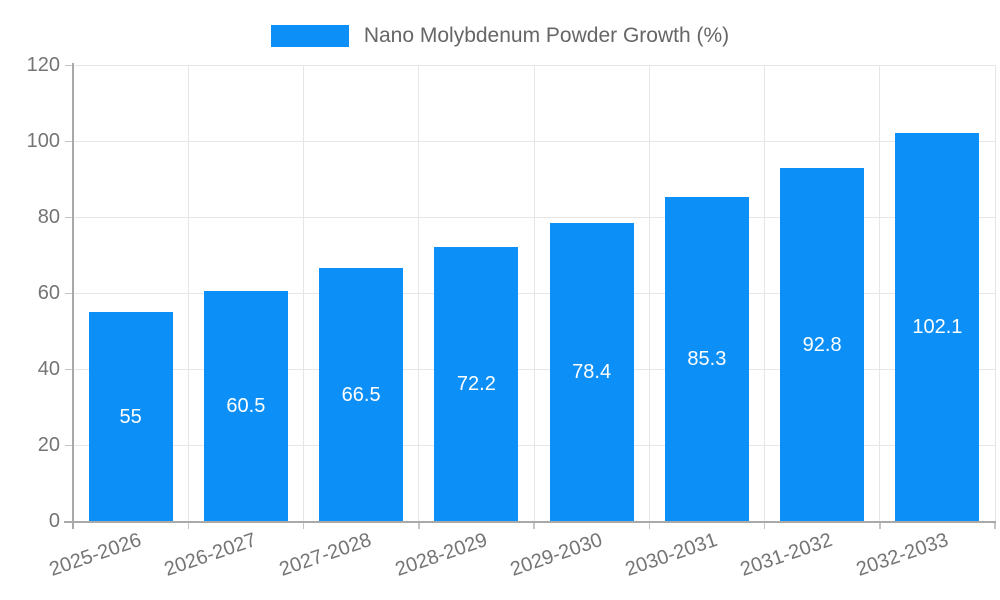 The image size is (1000, 600). I want to click on bar: 72.2, so click(476, 383).